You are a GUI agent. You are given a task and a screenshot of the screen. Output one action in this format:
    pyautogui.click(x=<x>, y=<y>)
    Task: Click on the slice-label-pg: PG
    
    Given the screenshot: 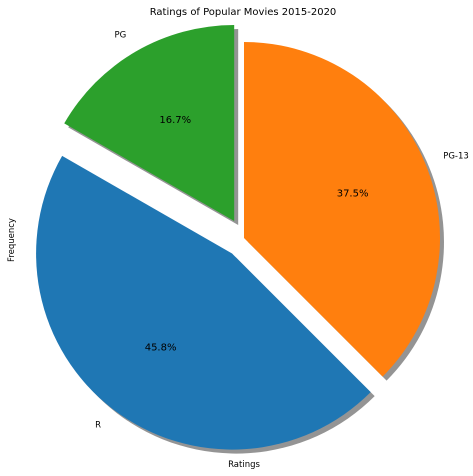 What is the action you would take?
    pyautogui.click(x=120, y=35)
    